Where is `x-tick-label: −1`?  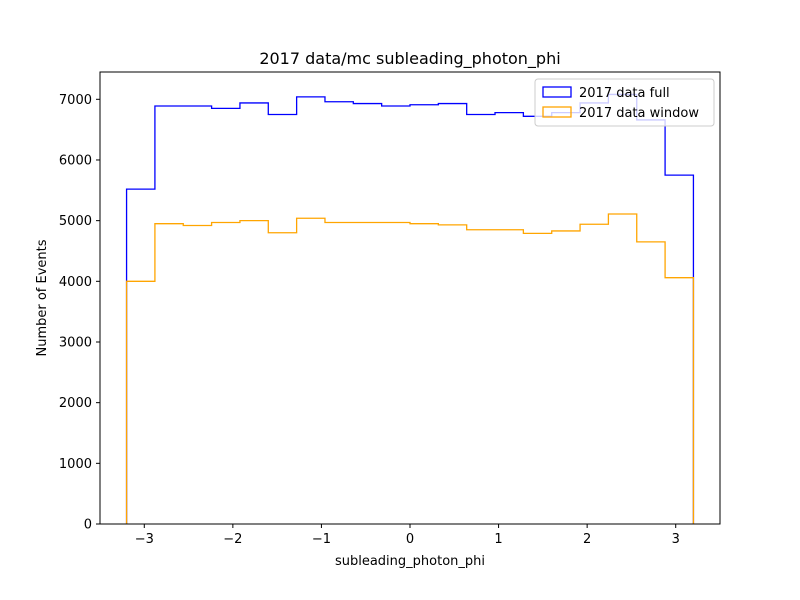 x-tick-label: −1 is located at coordinates (321, 539).